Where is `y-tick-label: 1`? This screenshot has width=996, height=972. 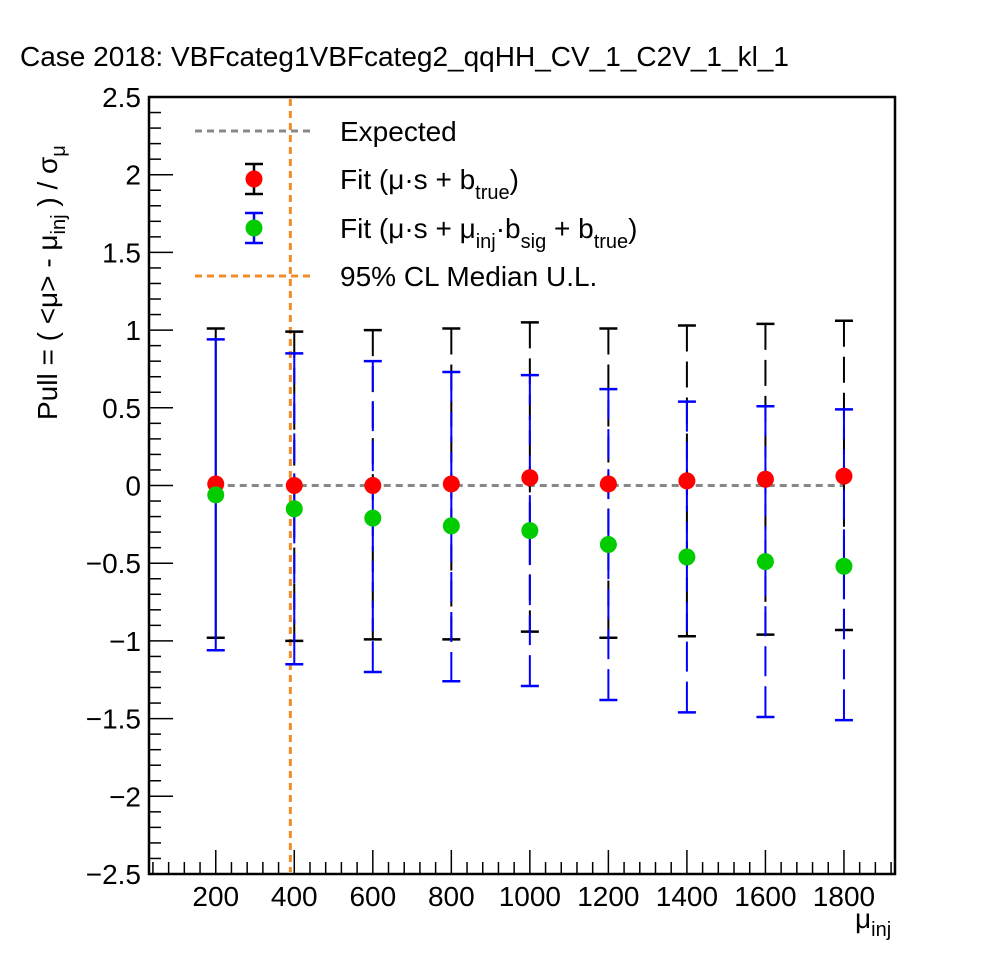
y-tick-label: 1 is located at coordinates (133, 330).